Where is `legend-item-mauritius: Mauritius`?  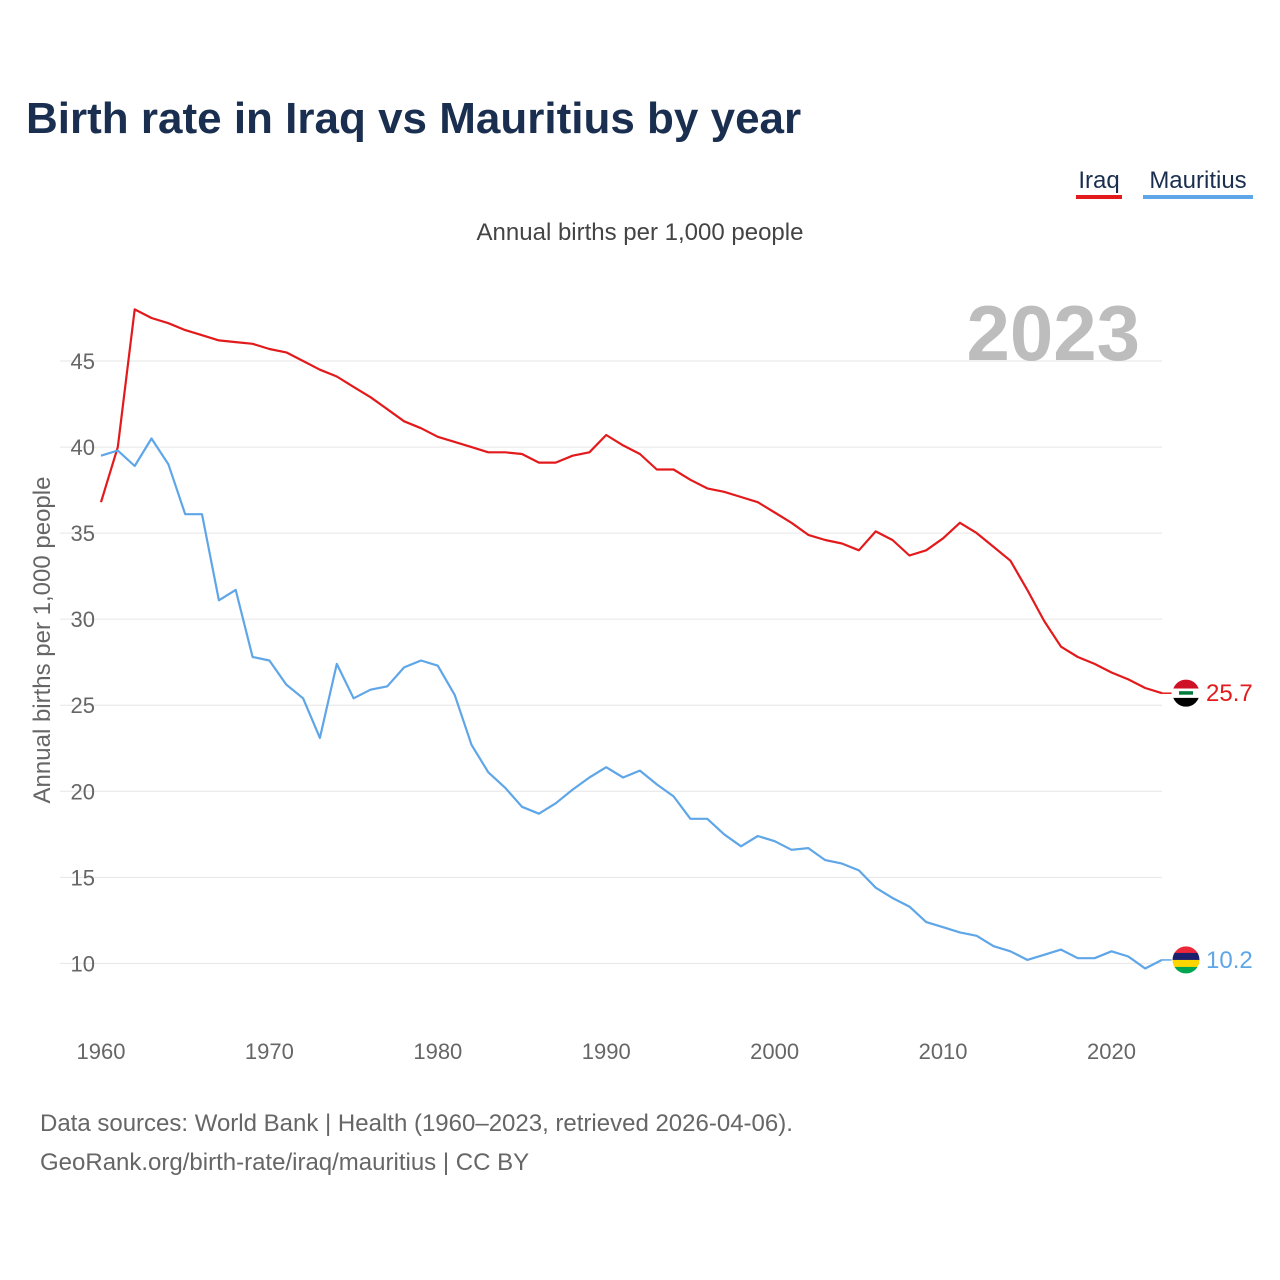
legend-item-mauritius: Mauritius is located at coordinates (1198, 183).